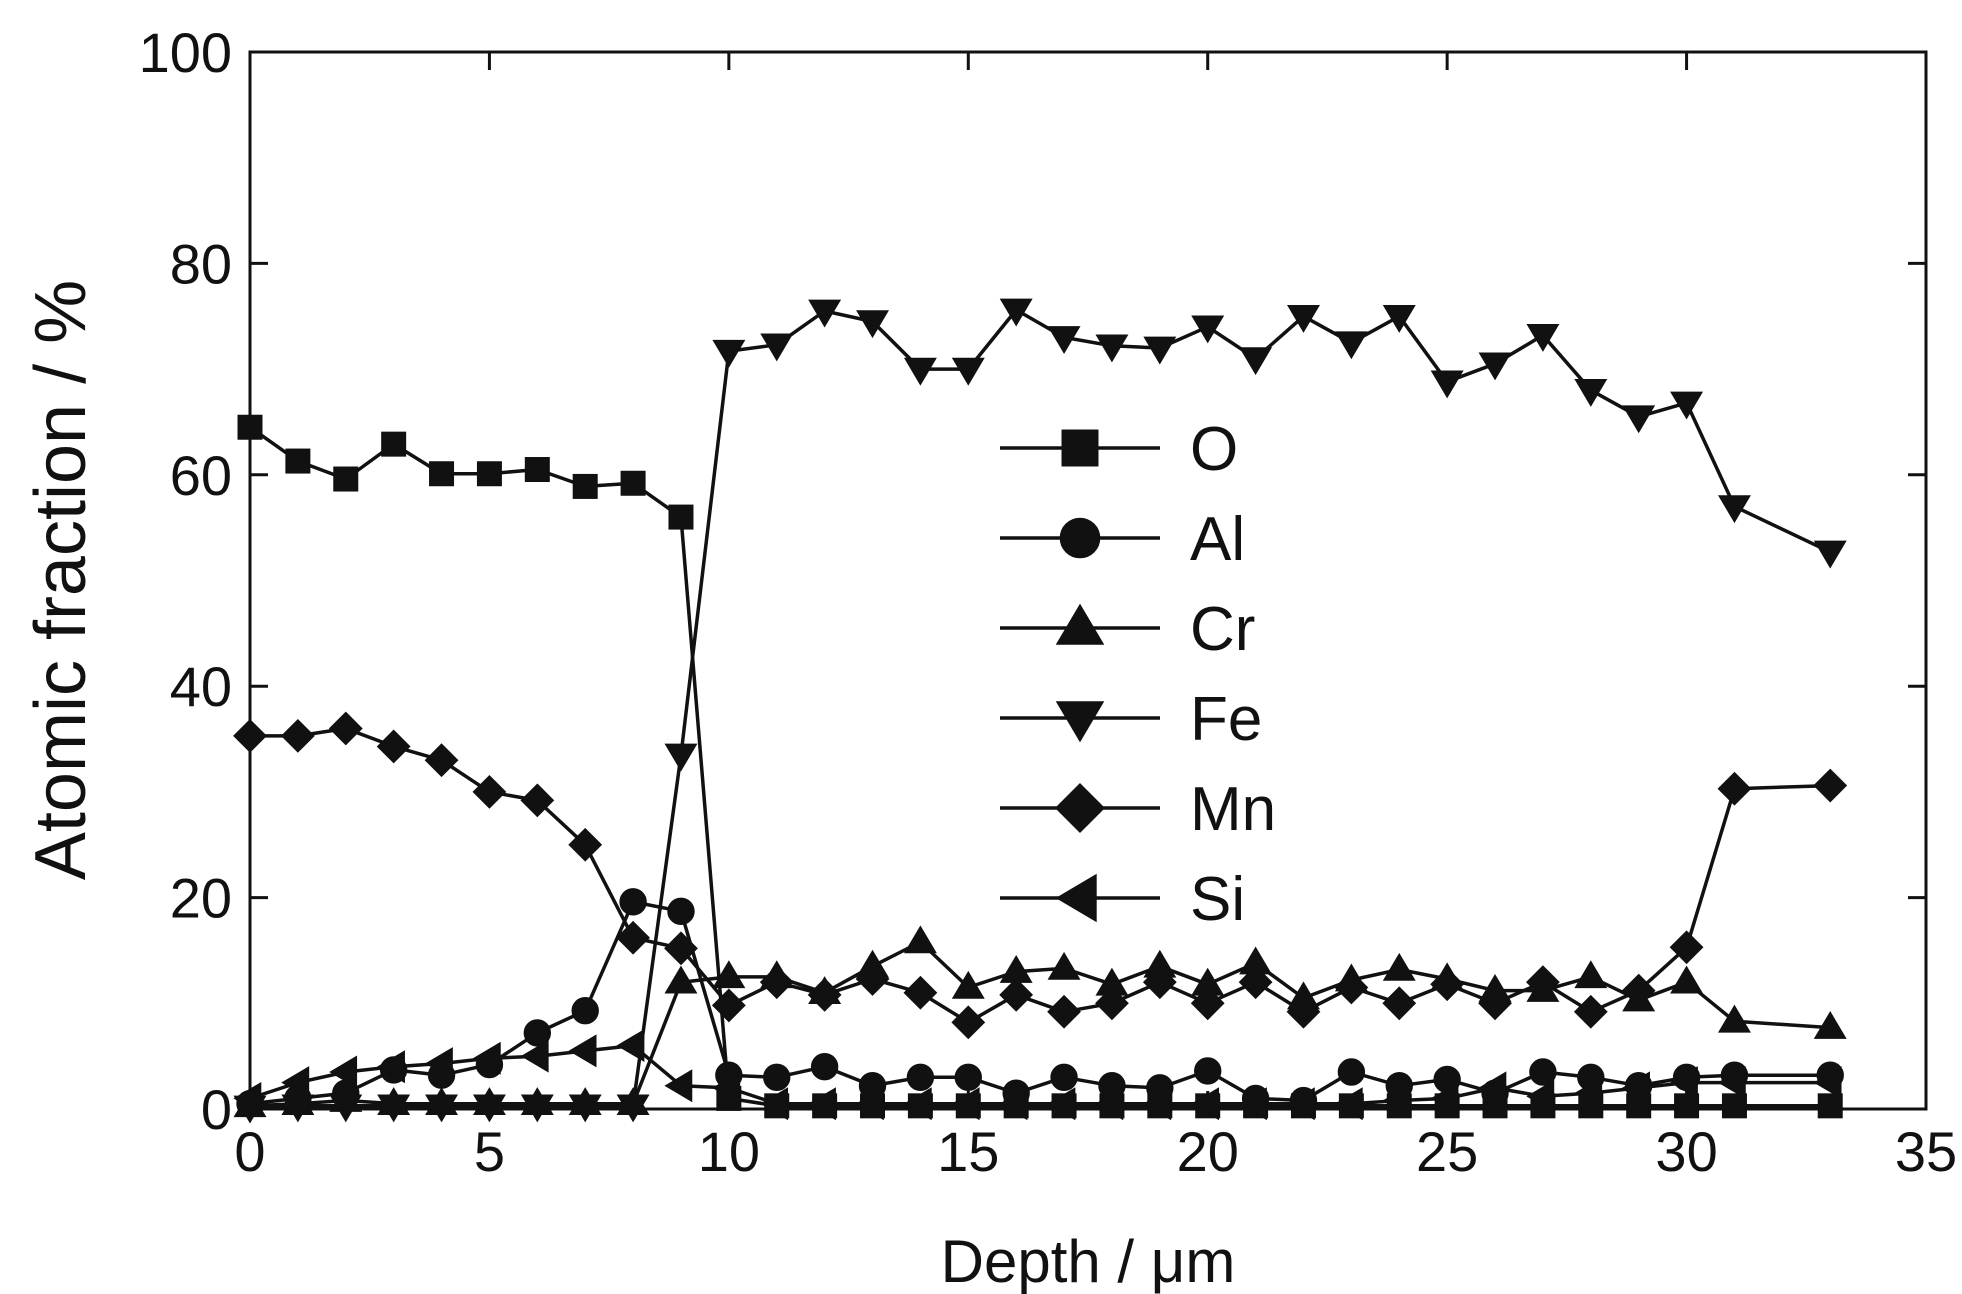 The height and width of the screenshot is (1294, 1962). What do you see at coordinates (1217, 899) in the screenshot?
I see `legend-label: Si` at bounding box center [1217, 899].